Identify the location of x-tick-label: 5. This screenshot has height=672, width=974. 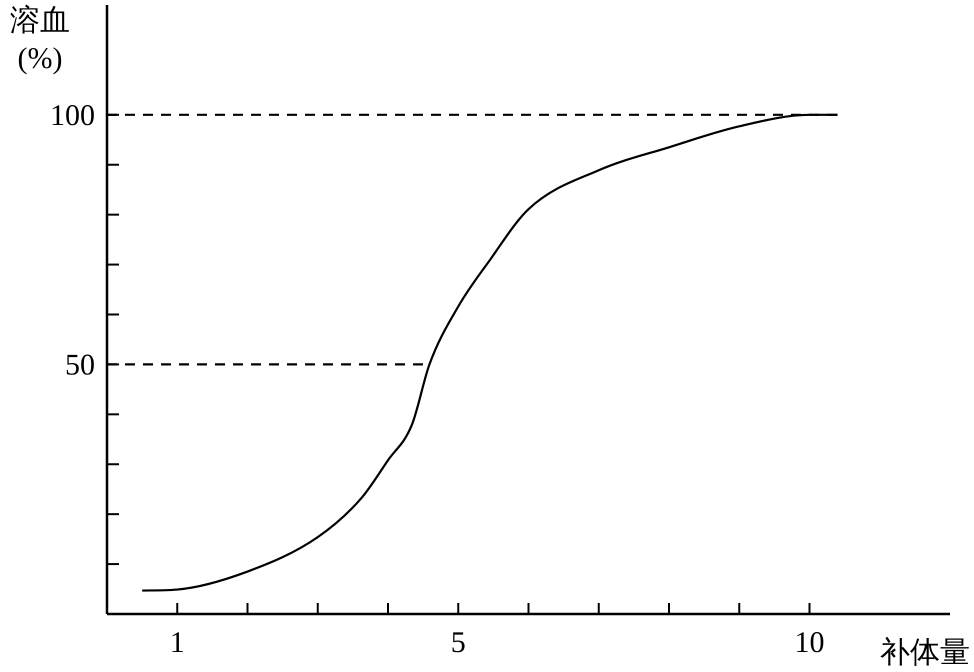
(458, 642).